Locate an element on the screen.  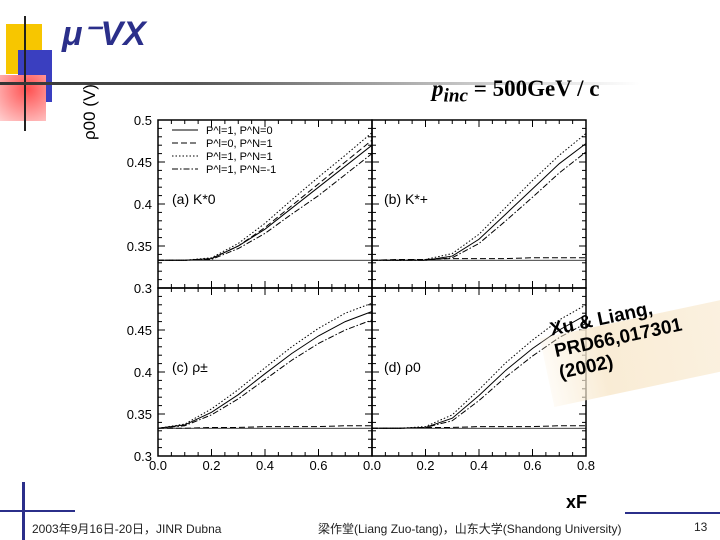
momentum-label: pinc = 500GeV / c is located at coordinates (515, 92).